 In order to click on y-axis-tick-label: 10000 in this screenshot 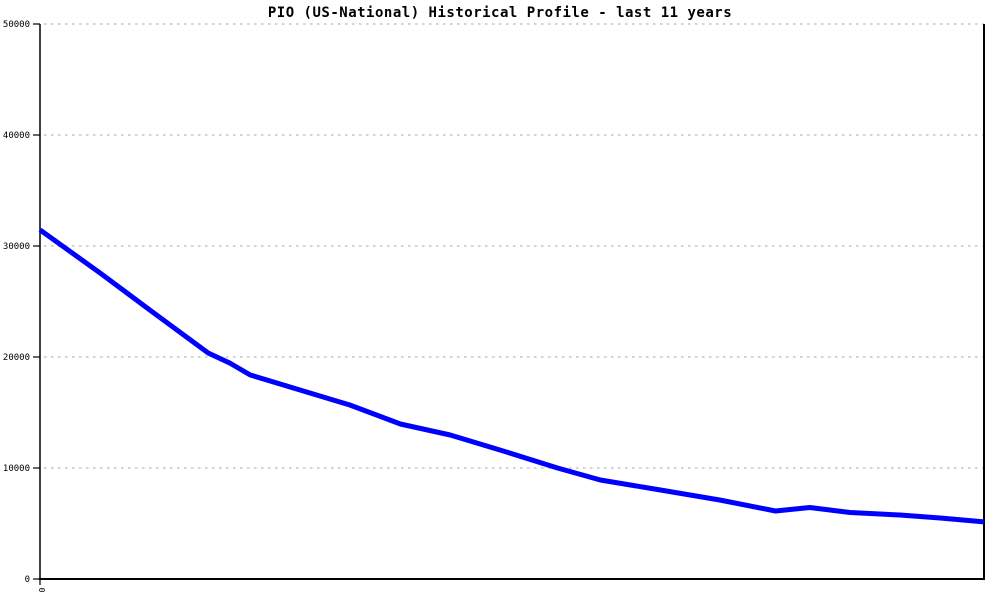, I will do `click(16, 469)`.